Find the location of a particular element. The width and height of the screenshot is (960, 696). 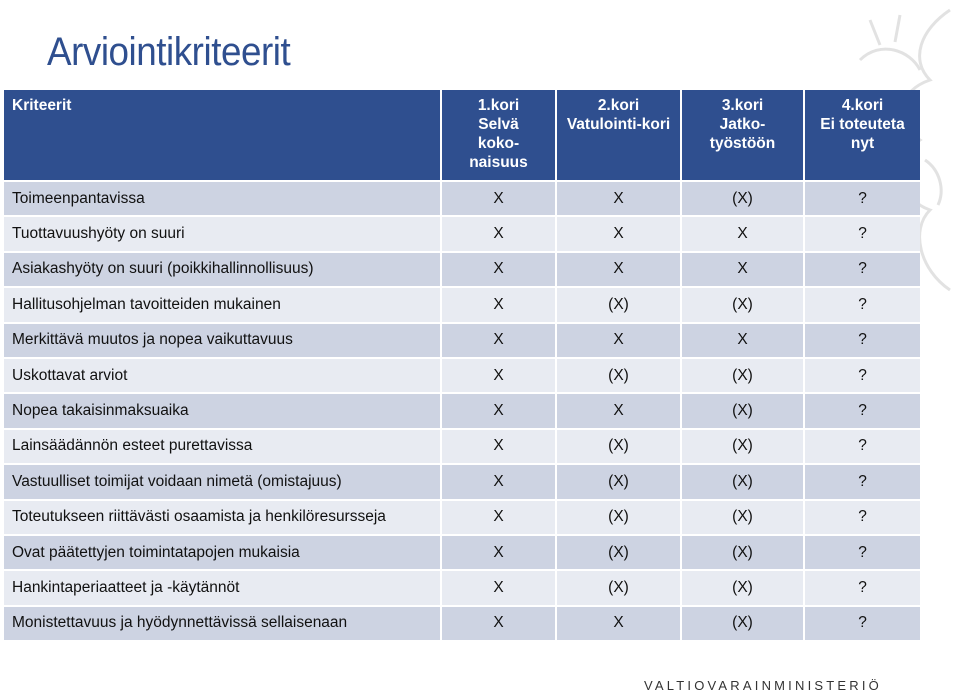

header-text: Jatko- is located at coordinates (742, 124).